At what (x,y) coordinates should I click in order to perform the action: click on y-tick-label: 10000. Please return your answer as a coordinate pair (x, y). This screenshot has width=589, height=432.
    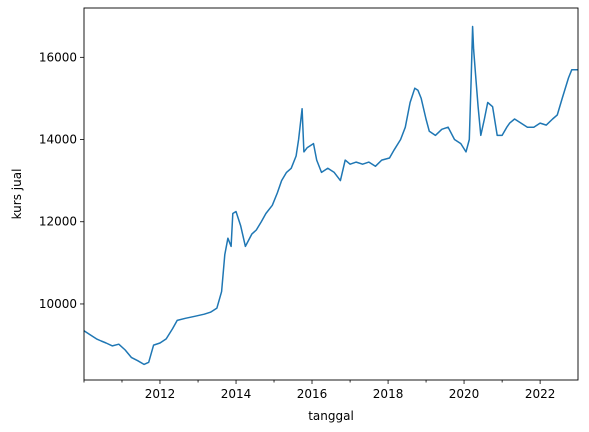
    Looking at the image, I should click on (58, 304).